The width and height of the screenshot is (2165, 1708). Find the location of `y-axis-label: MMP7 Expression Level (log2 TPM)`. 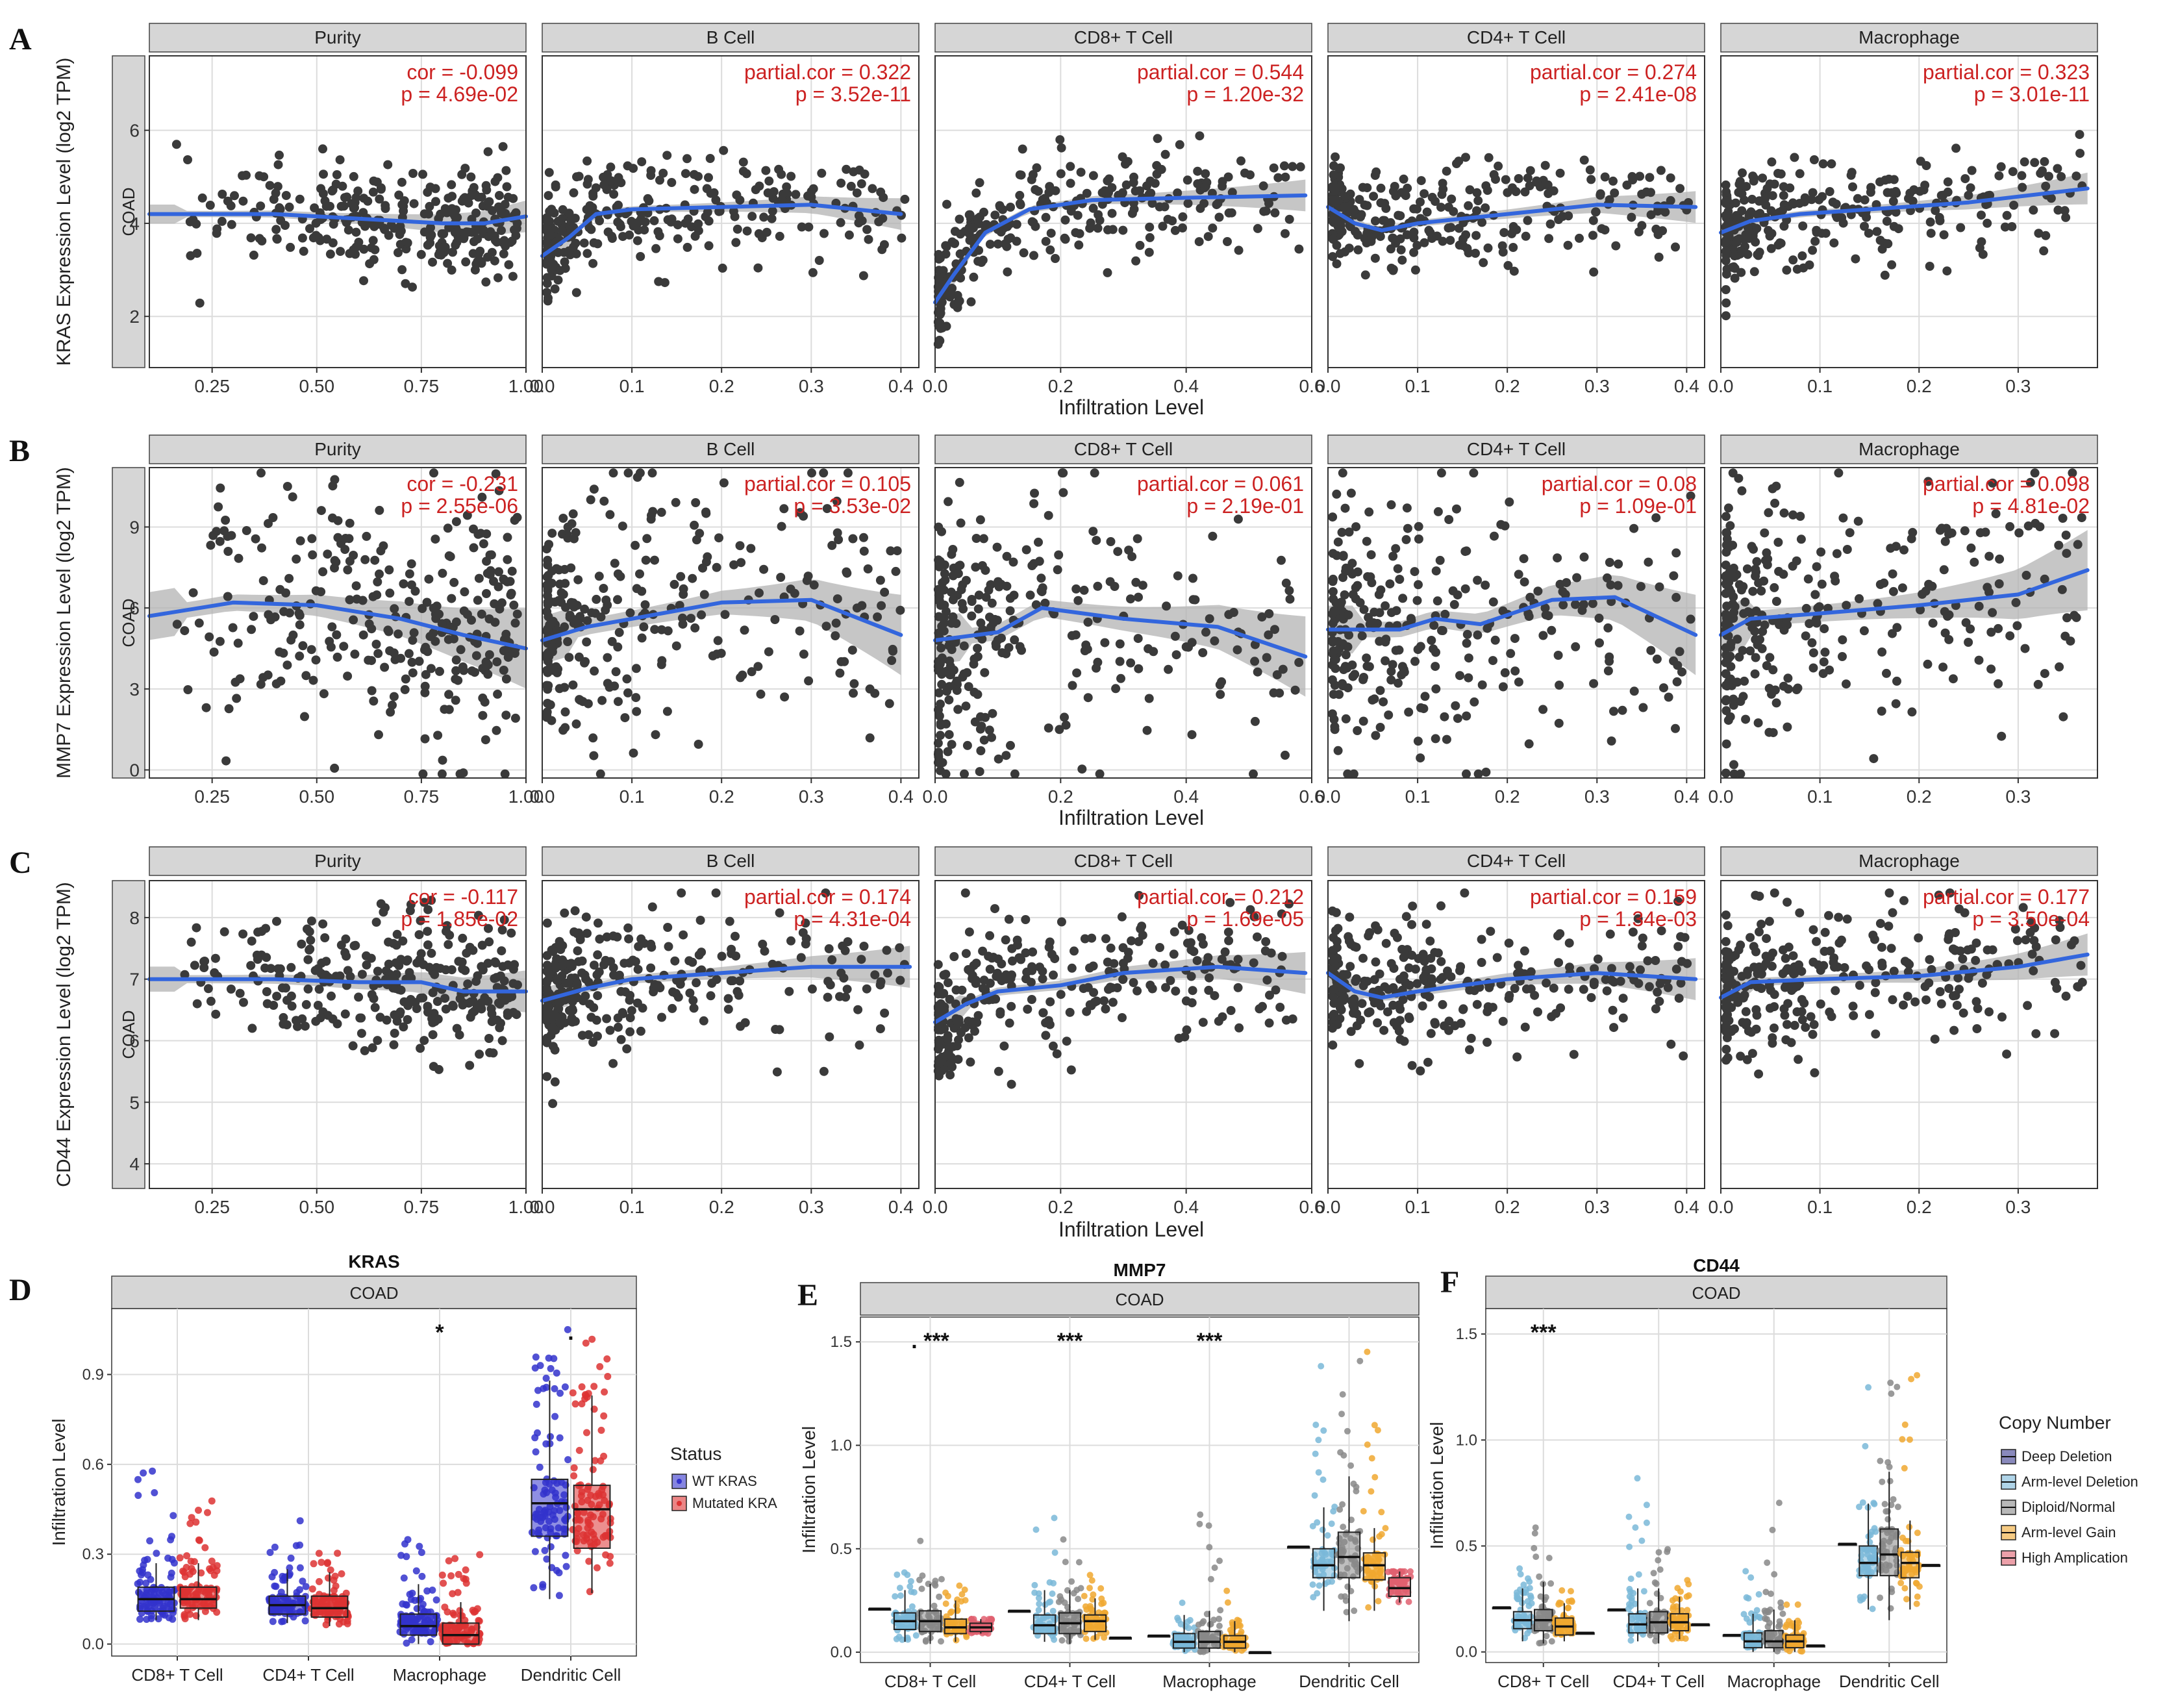

y-axis-label: MMP7 Expression Level (log2 TPM) is located at coordinates (64, 623).